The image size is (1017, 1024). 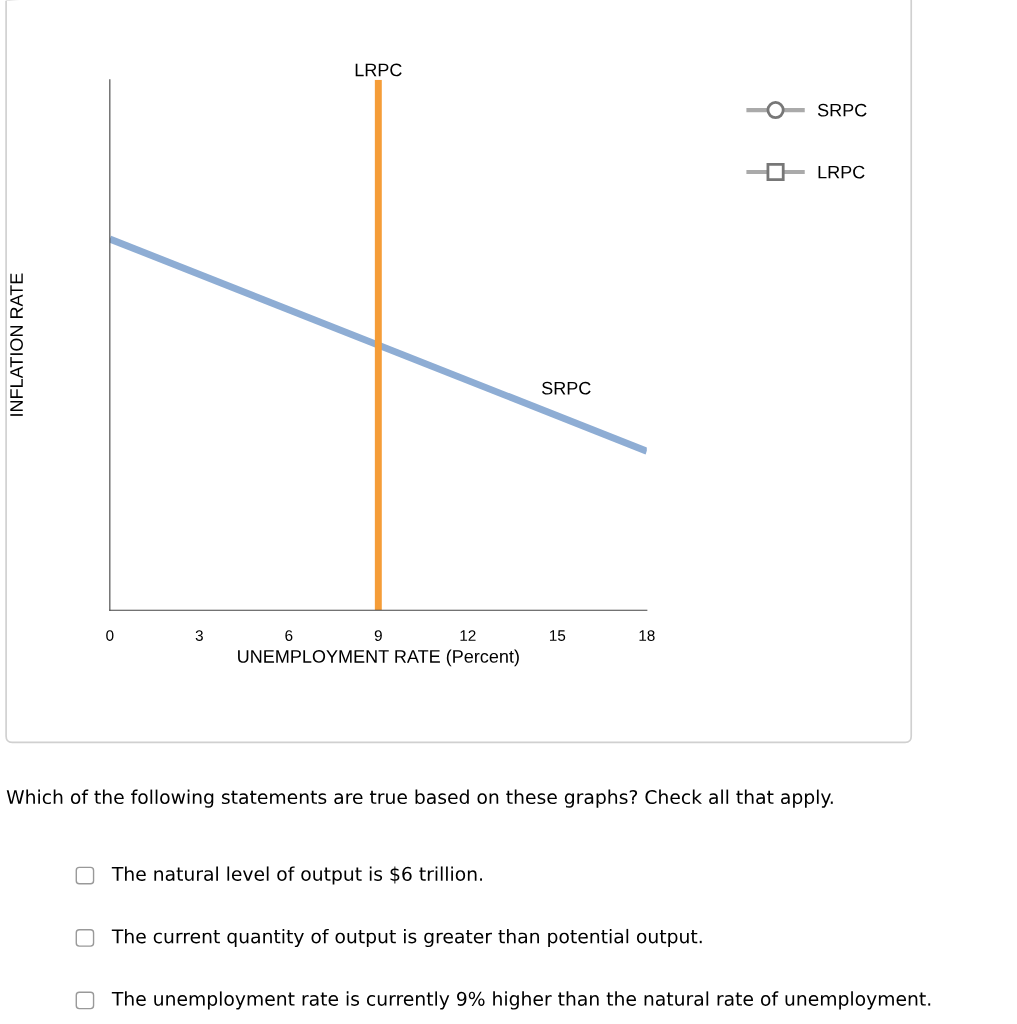 What do you see at coordinates (647, 635) in the screenshot?
I see `x-tick-label: 18` at bounding box center [647, 635].